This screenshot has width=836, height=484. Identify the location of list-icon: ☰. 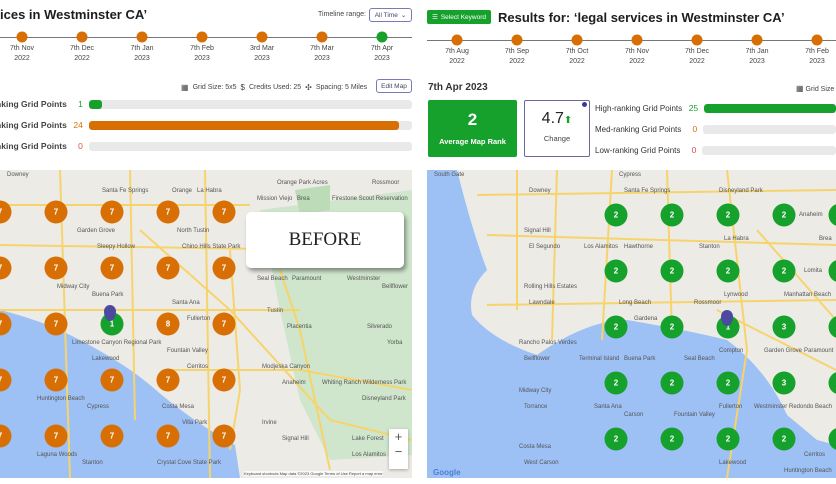
(435, 17).